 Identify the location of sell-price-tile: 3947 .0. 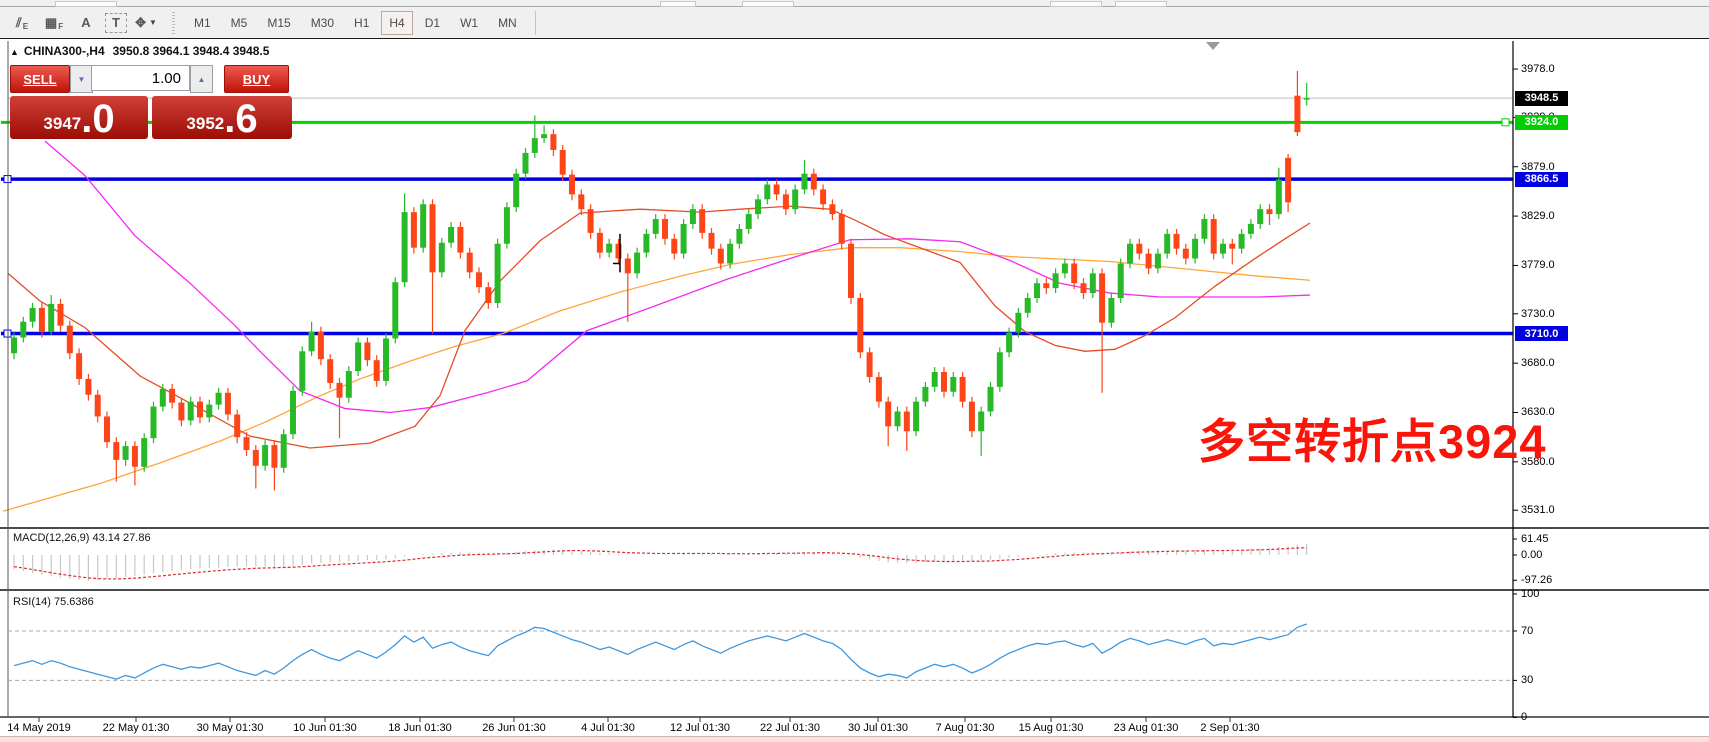
(79, 117).